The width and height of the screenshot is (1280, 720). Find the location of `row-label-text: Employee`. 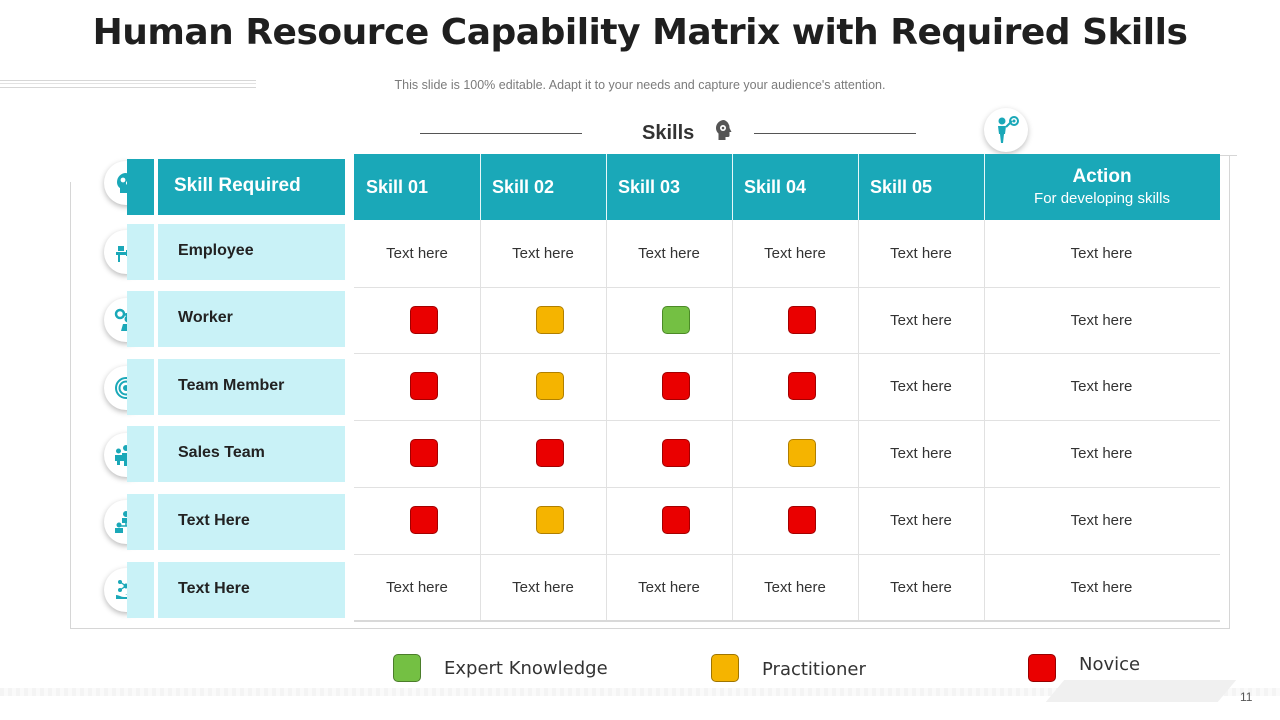

row-label-text: Employee is located at coordinates (216, 250).